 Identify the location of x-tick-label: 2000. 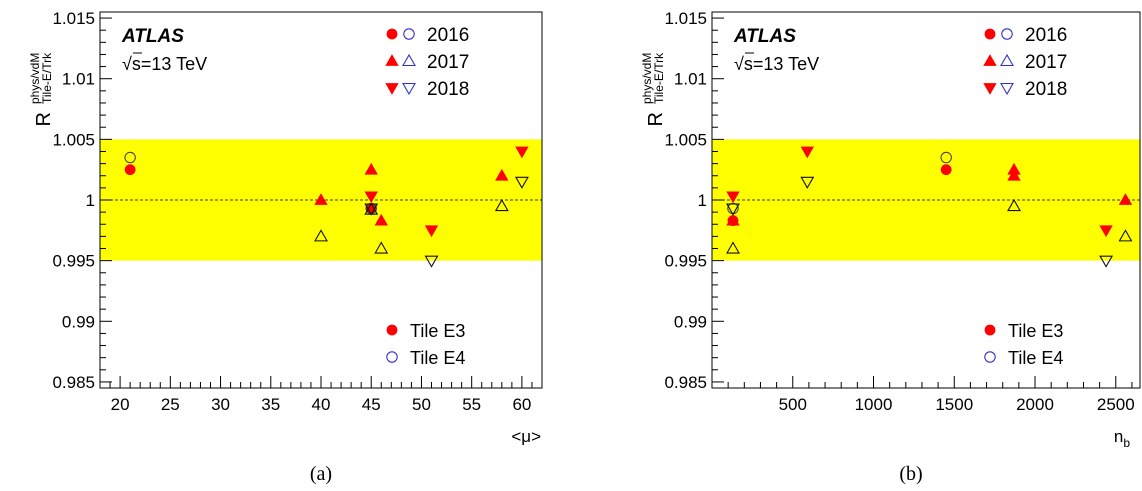
(1035, 404).